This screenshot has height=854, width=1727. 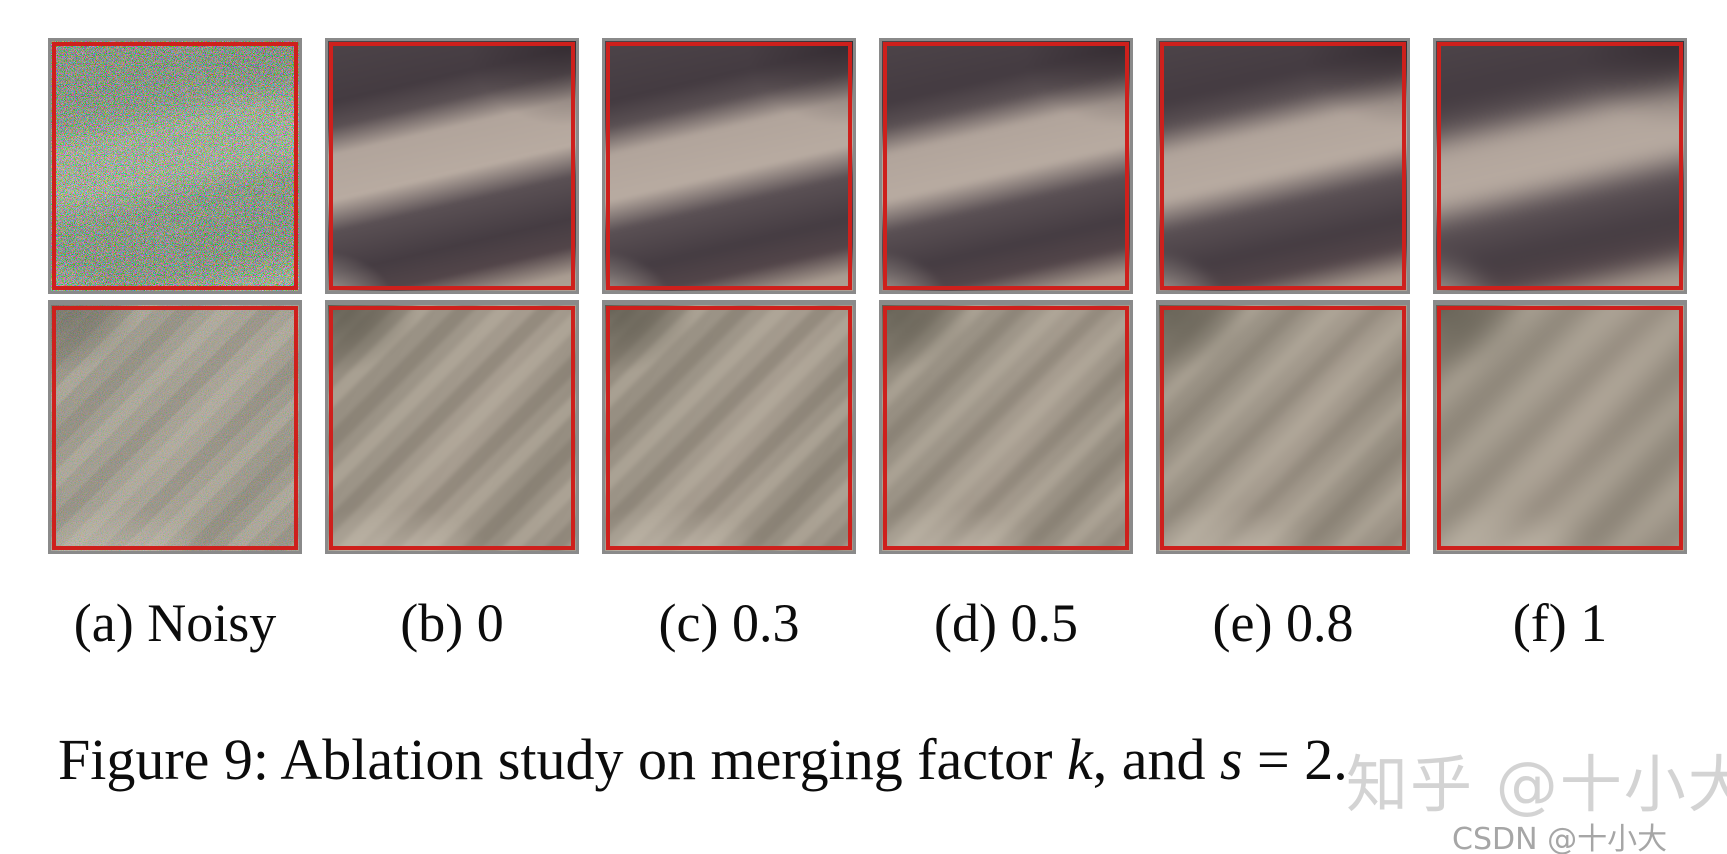 I want to click on panel-feather-k0, so click(x=452, y=427).